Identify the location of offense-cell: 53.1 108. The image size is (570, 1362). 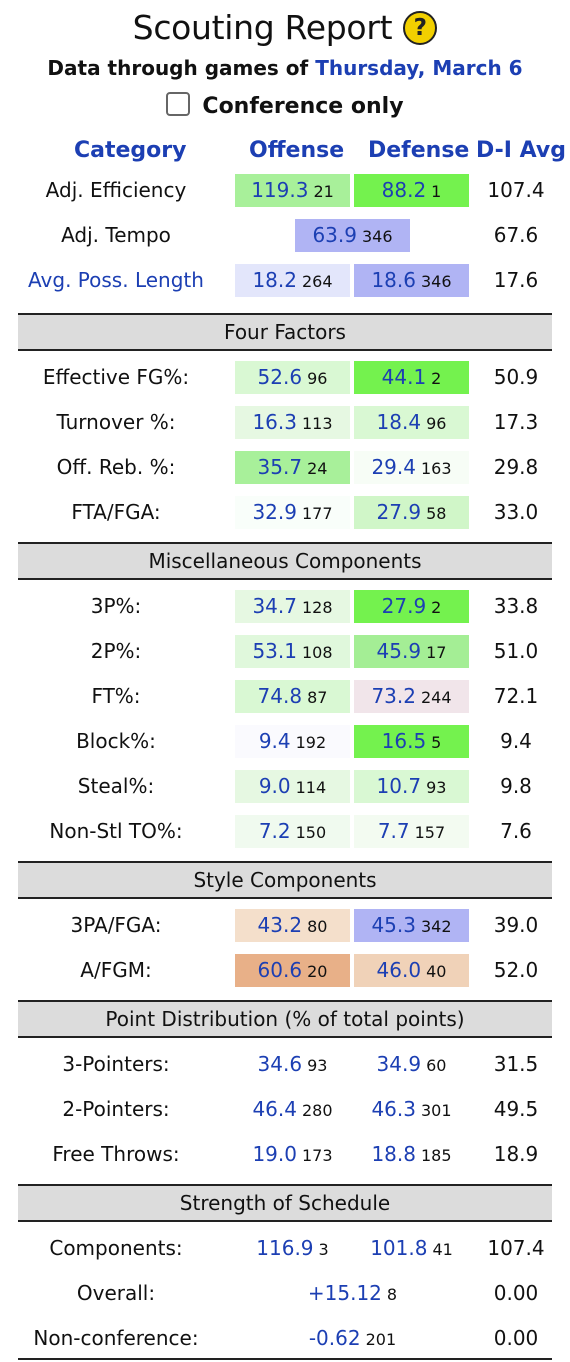
(292, 651).